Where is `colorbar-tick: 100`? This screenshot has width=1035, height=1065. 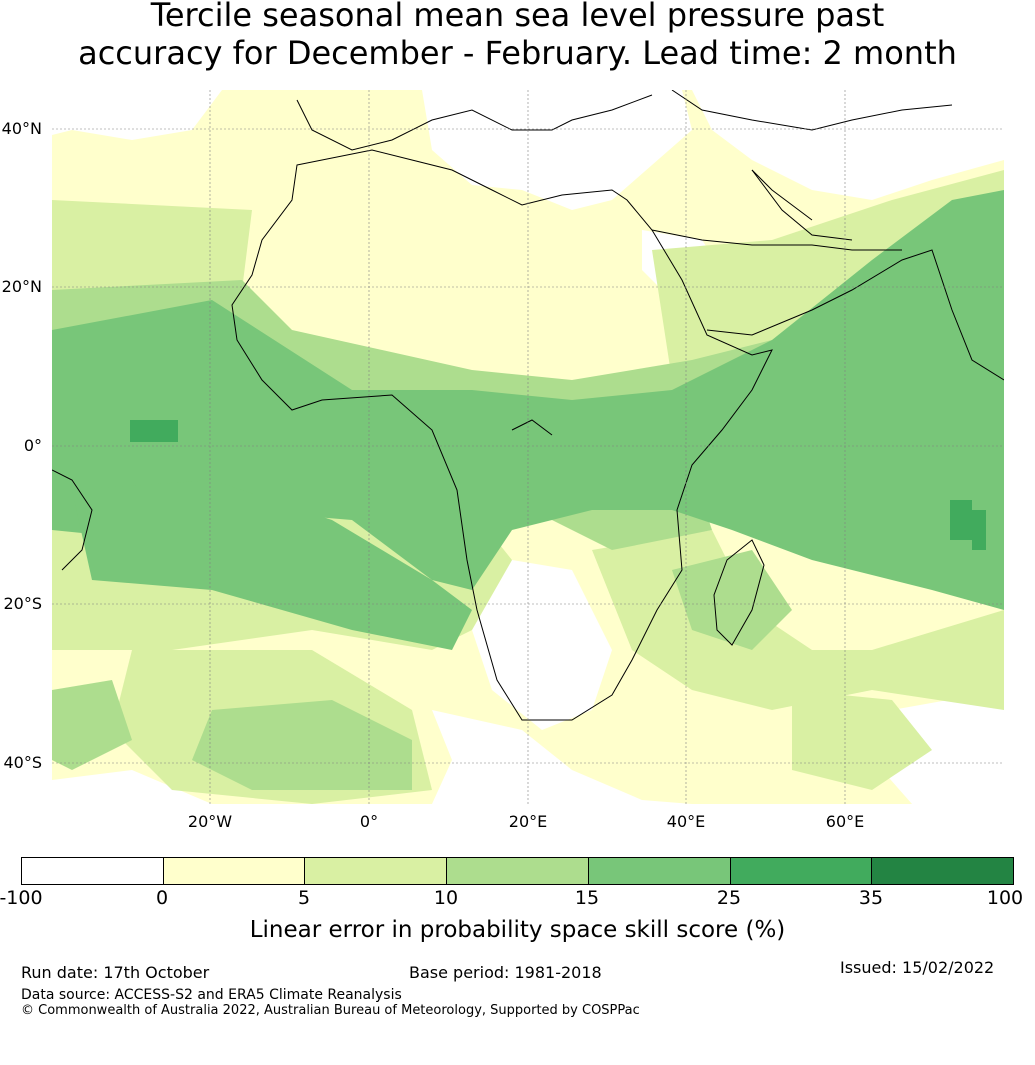 colorbar-tick: 100 is located at coordinates (1005, 898).